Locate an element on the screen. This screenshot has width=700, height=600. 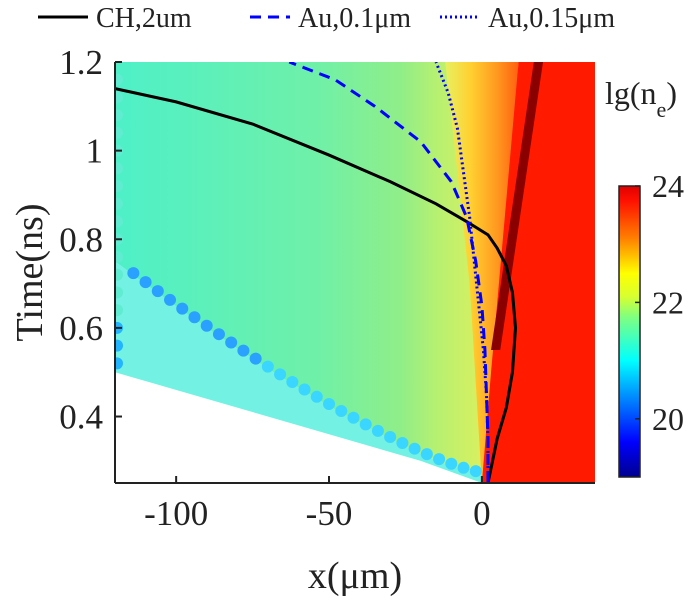
shock-band is located at coordinates (517, 206).